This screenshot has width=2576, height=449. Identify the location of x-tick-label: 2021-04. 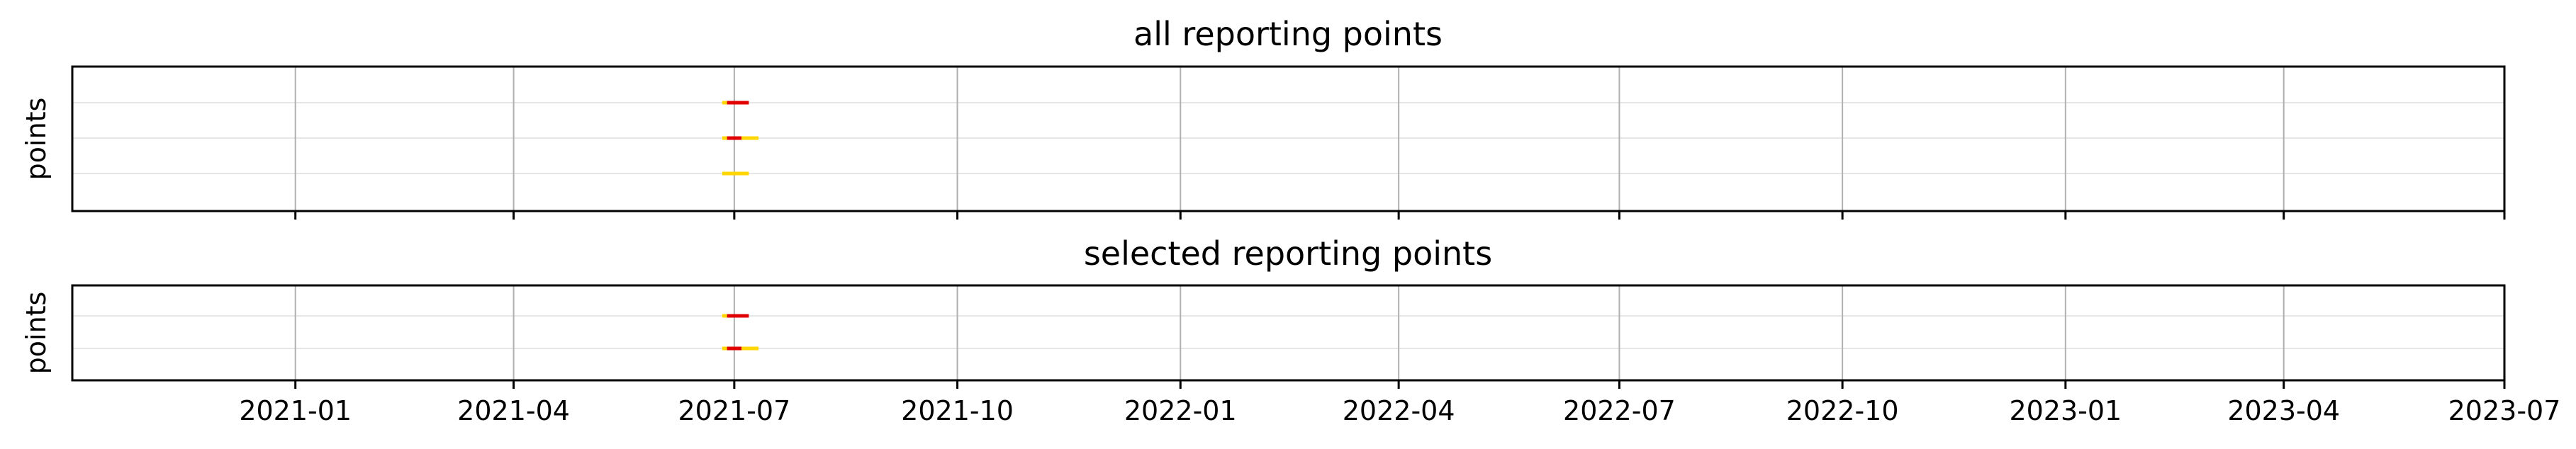
(513, 410).